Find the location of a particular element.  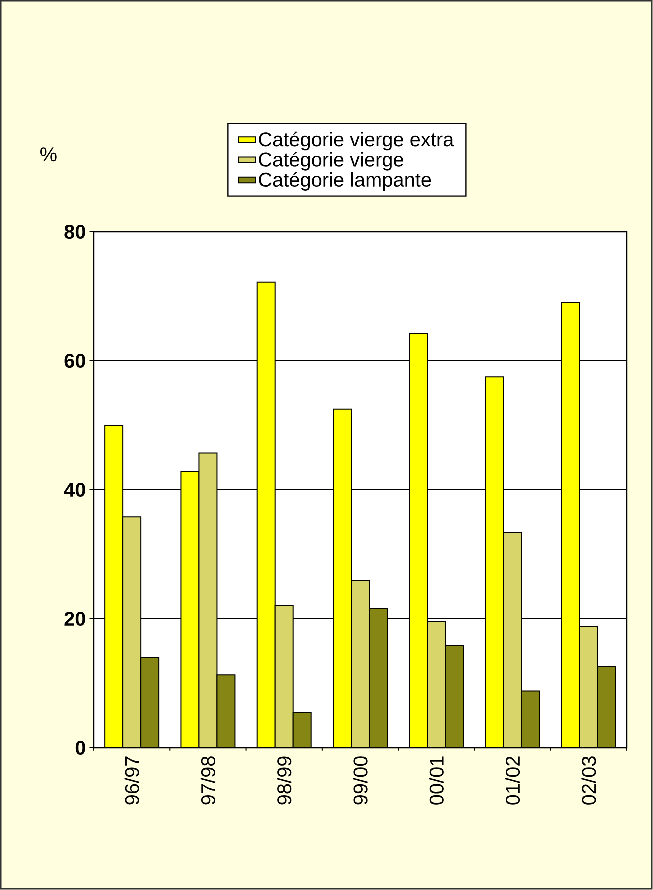

x-tick-label: 96/97 is located at coordinates (132, 780).